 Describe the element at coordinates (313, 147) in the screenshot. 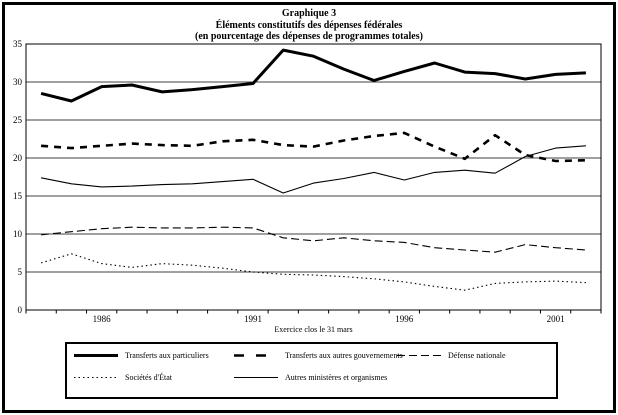

I see `series-line-transferts-aux-autres-gouvernements` at that location.